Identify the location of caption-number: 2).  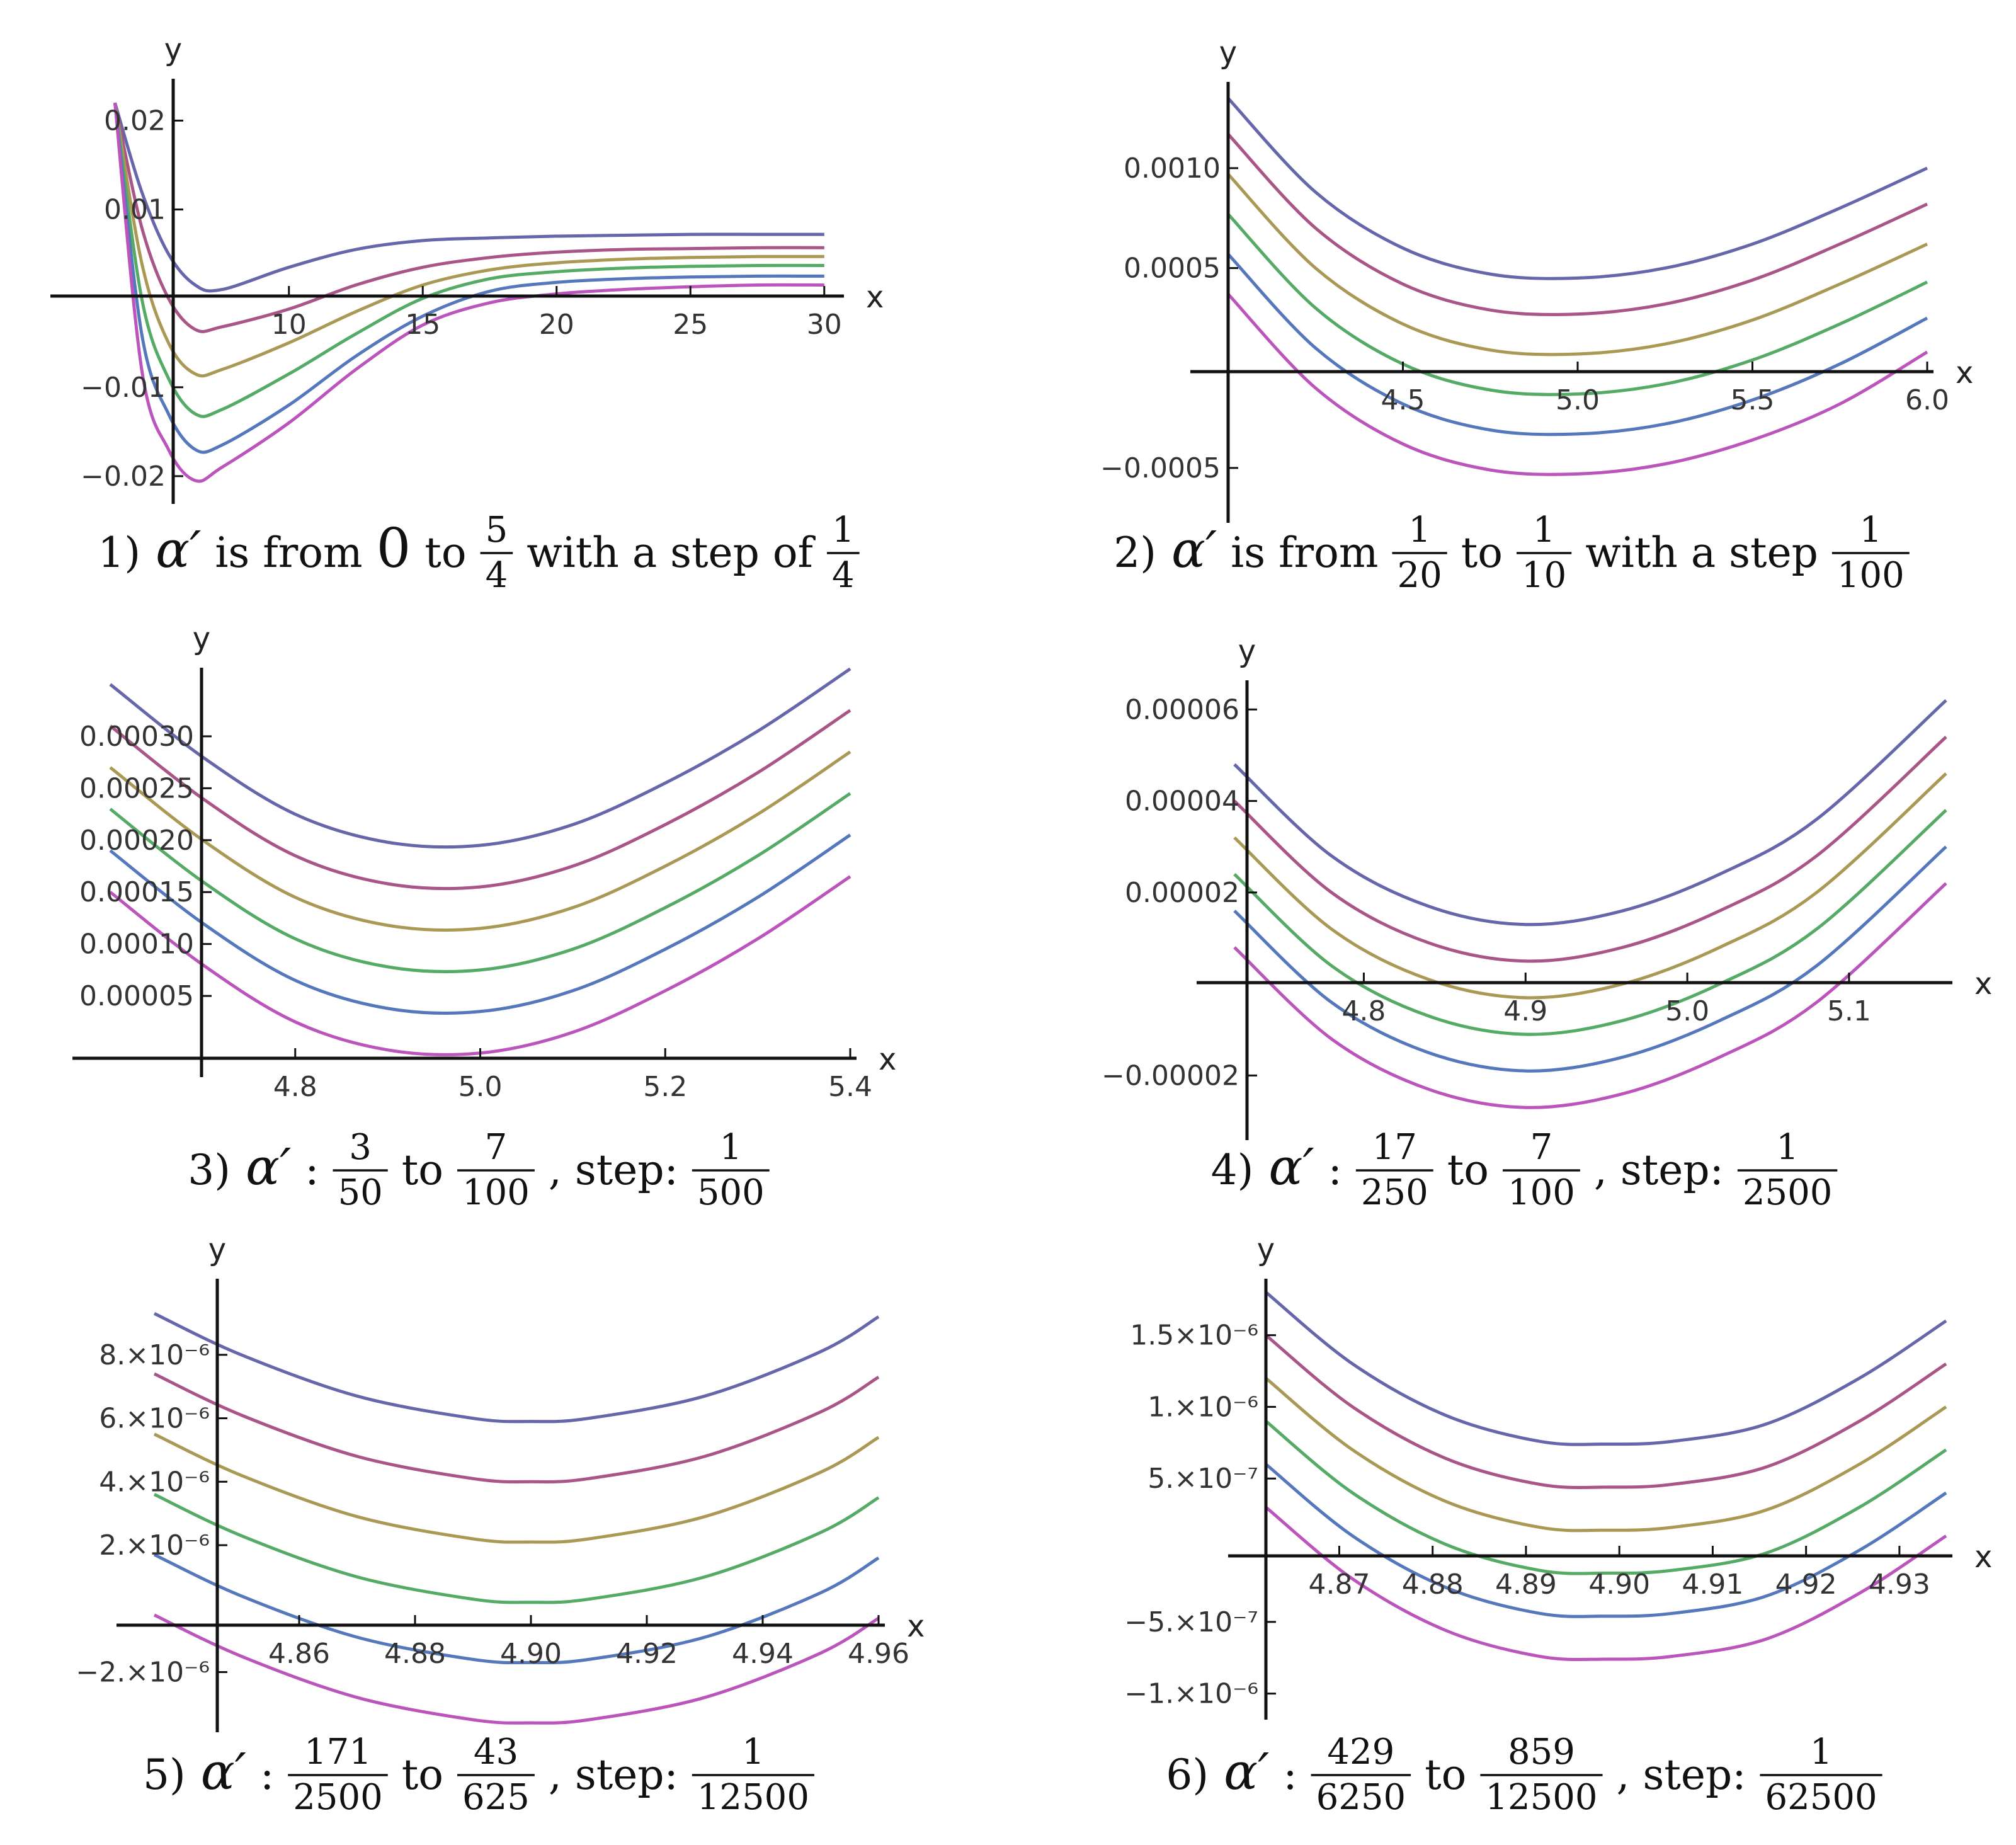
(1134, 552).